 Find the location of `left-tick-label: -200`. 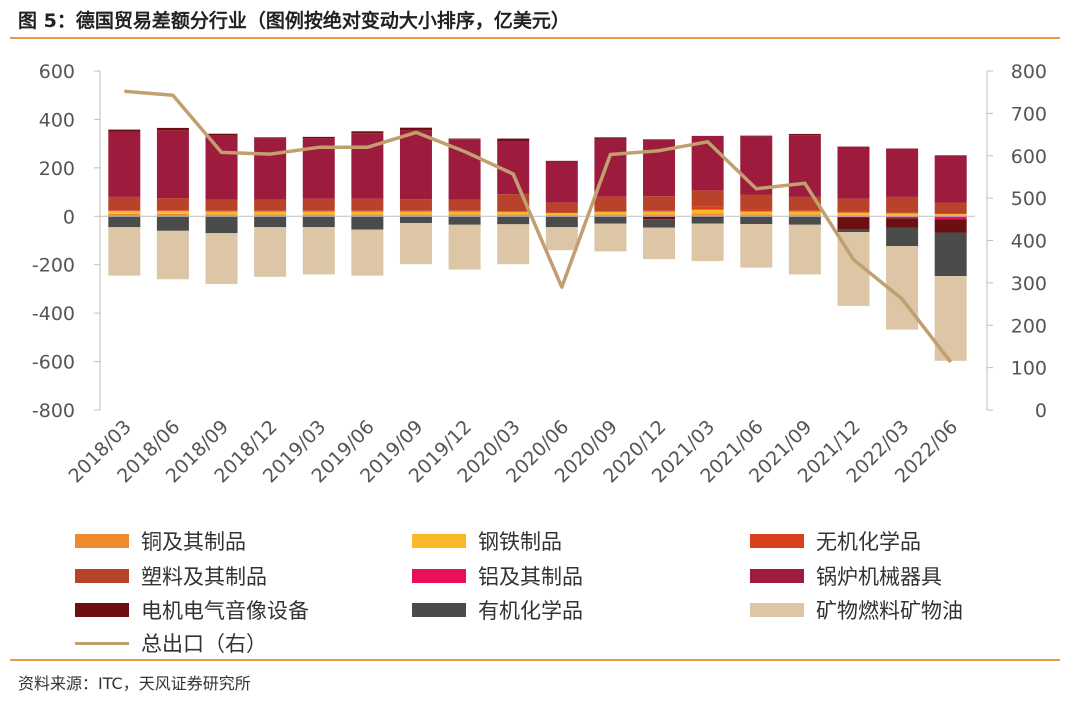

left-tick-label: -200 is located at coordinates (53, 266).